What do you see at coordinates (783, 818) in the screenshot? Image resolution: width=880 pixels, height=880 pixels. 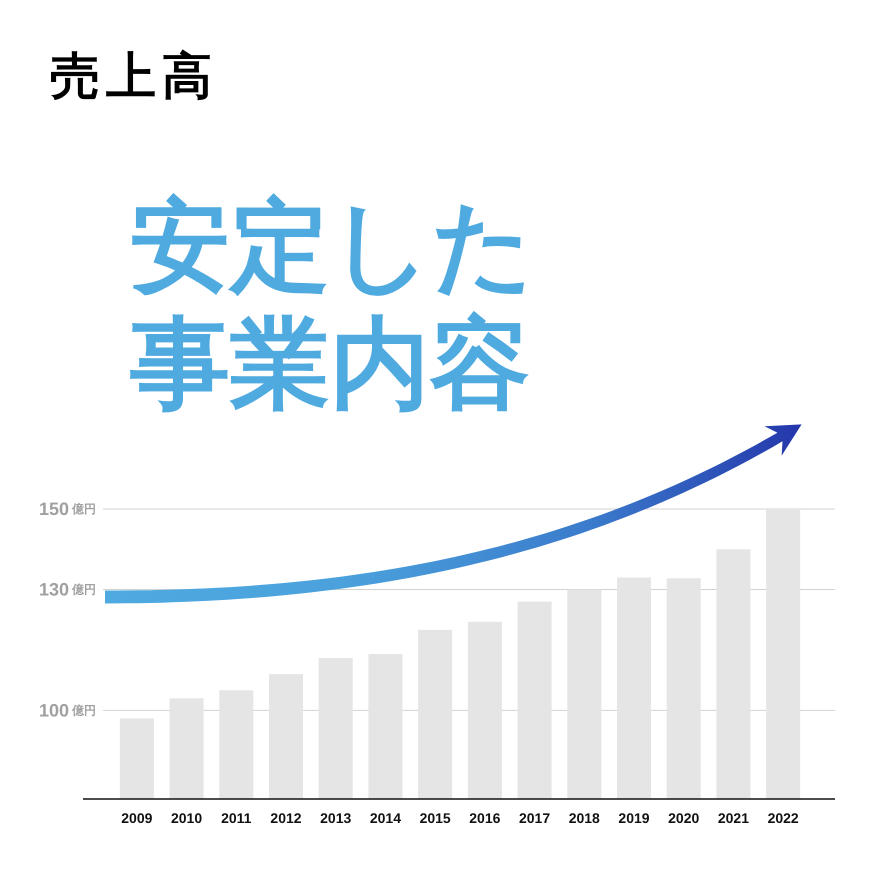 I see `x-tick-label: 2022` at bounding box center [783, 818].